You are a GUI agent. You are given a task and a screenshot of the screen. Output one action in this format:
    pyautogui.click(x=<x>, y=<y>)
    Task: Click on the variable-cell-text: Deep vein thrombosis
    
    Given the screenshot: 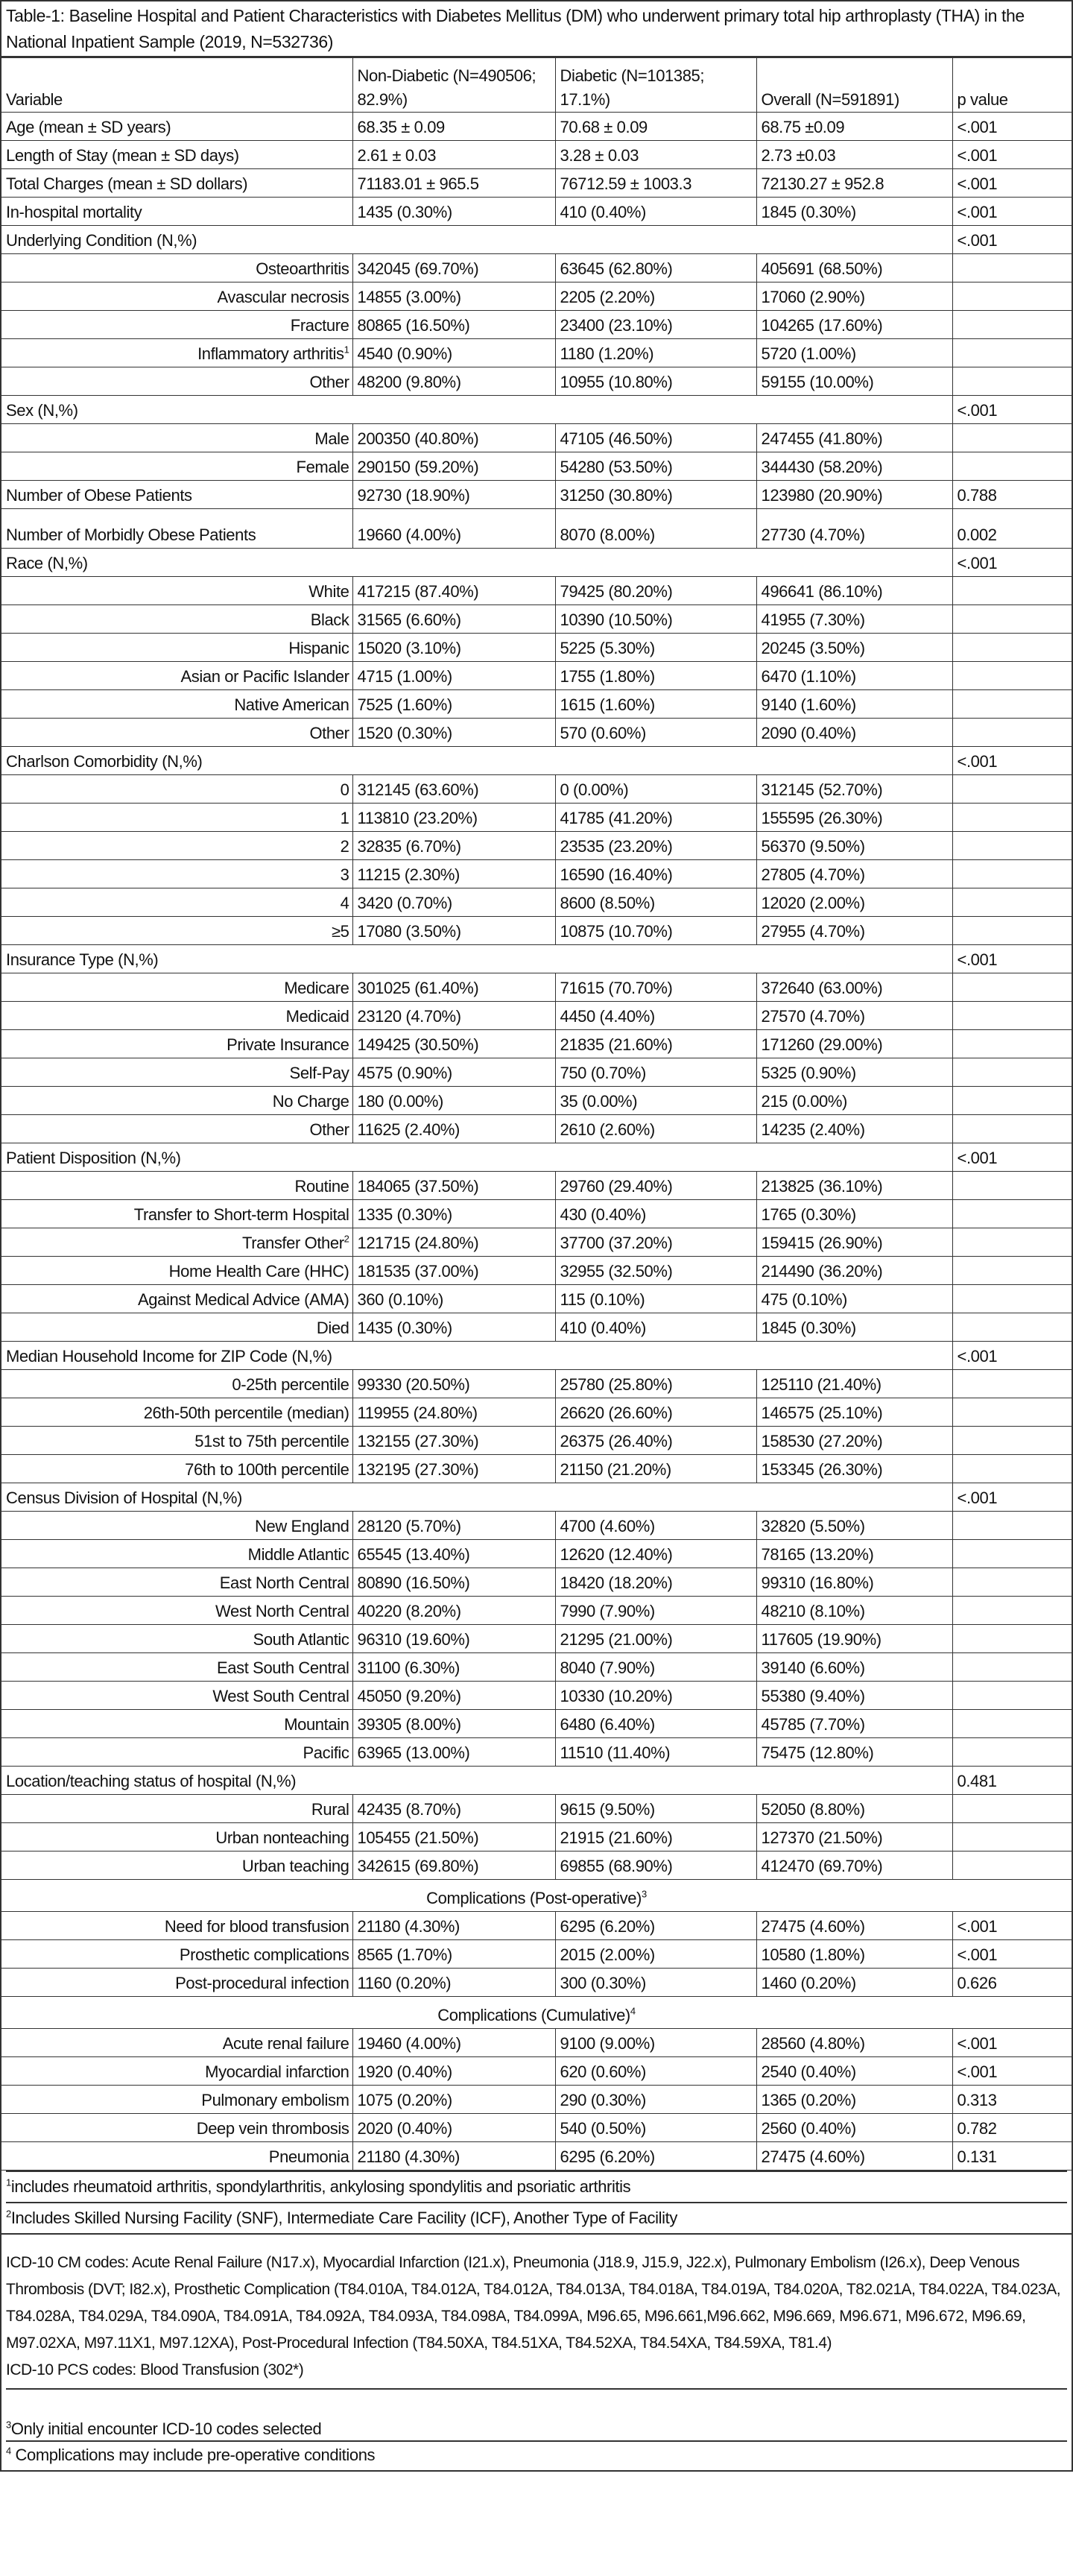 What is the action you would take?
    pyautogui.click(x=272, y=2128)
    